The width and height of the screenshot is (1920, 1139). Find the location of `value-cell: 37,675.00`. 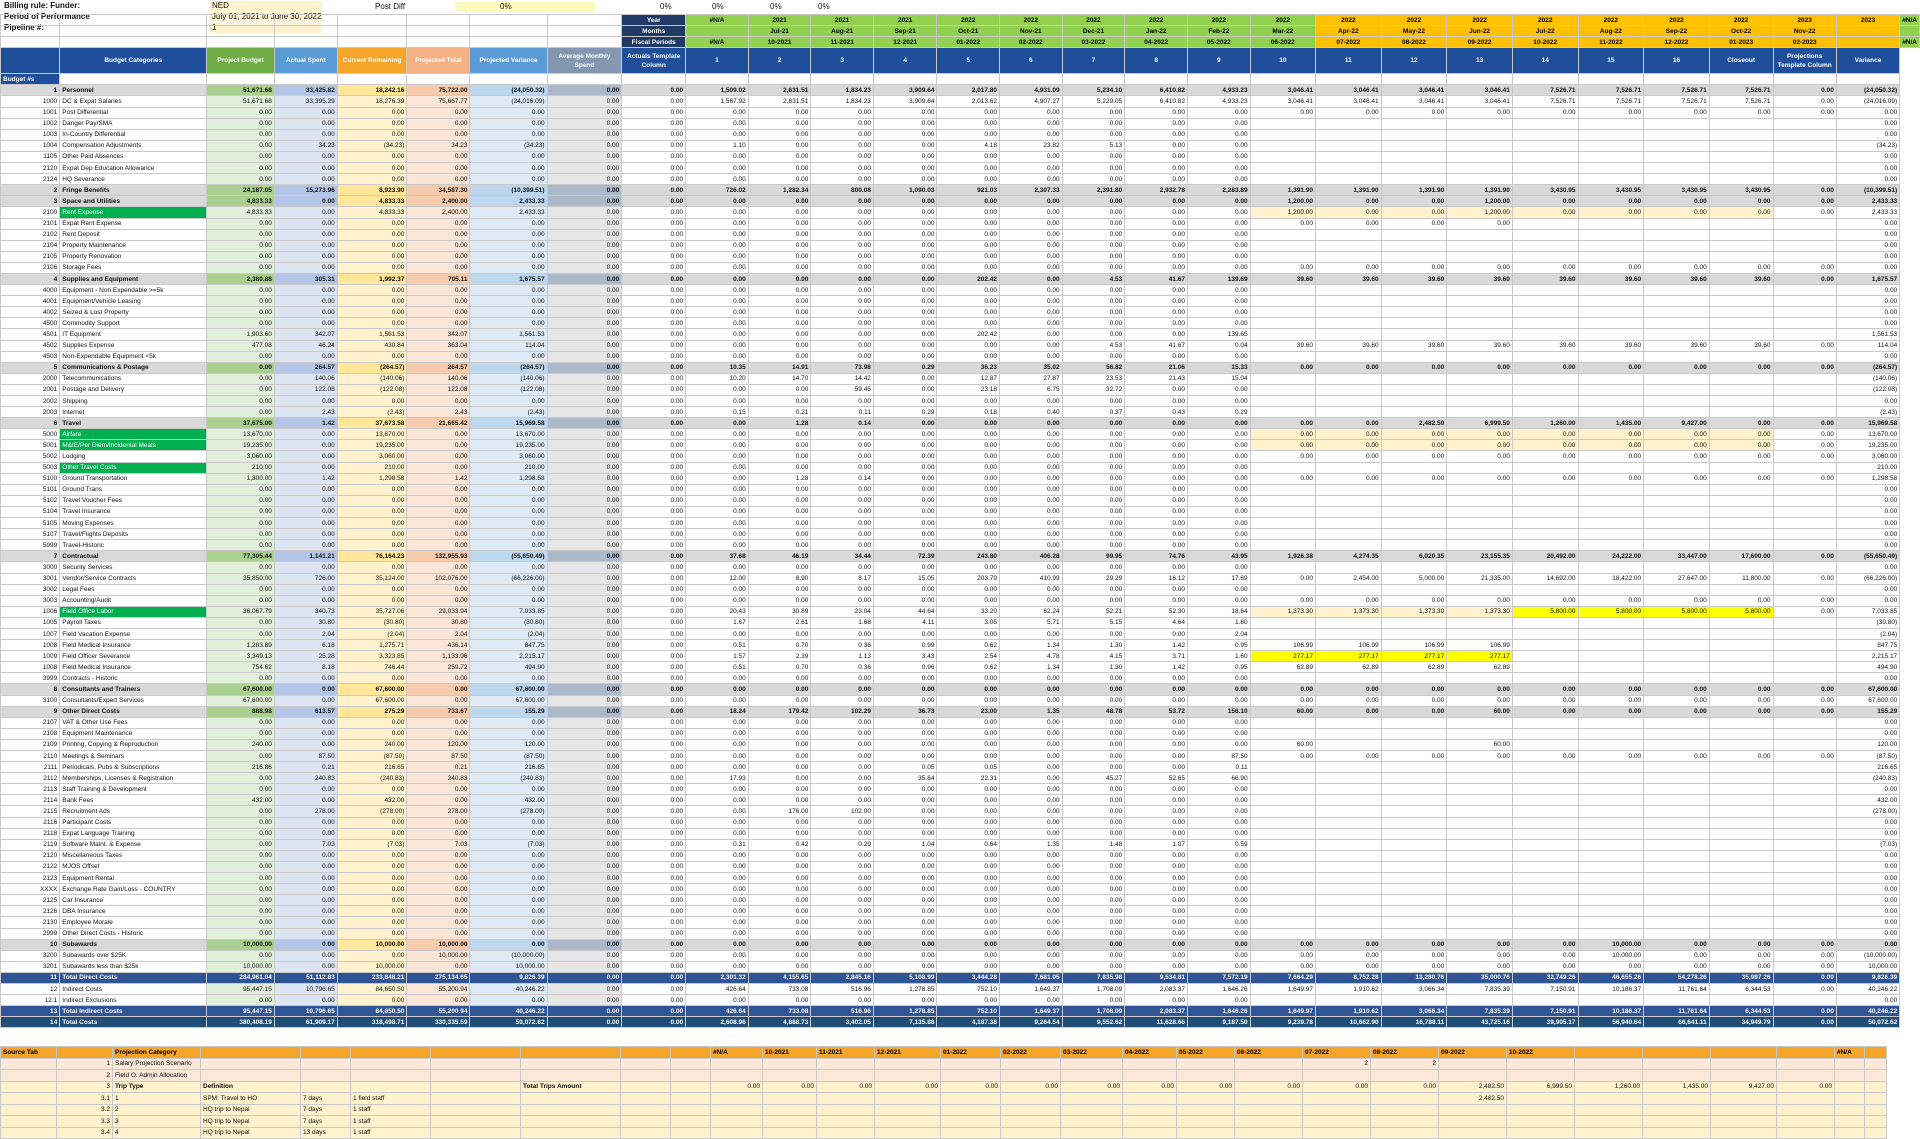

value-cell: 37,675.00 is located at coordinates (240, 423).